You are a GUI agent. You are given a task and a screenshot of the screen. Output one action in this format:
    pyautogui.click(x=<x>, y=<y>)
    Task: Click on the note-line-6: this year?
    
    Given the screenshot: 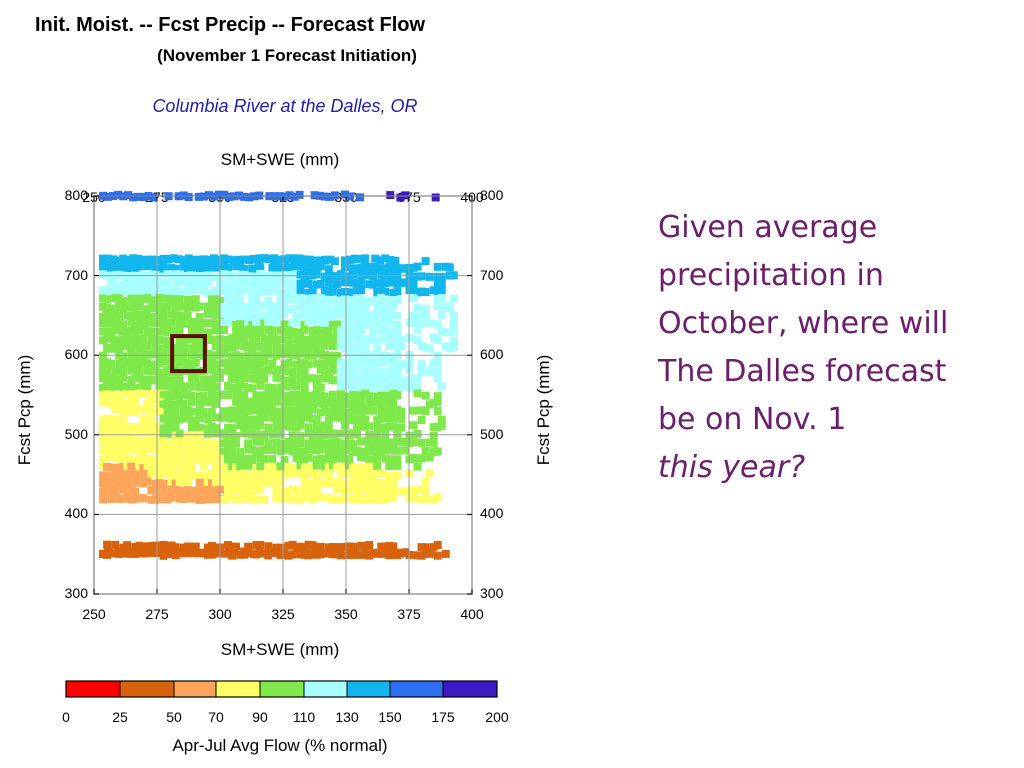 What is the action you would take?
    pyautogui.click(x=732, y=467)
    